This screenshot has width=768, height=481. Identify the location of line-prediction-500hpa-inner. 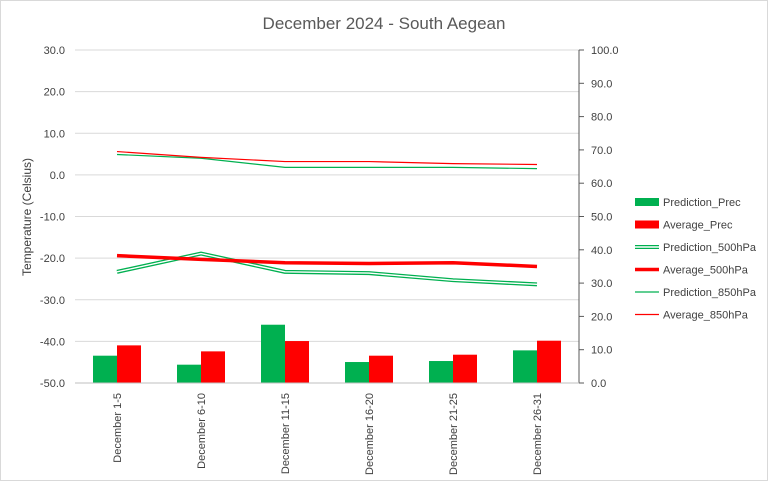
(327, 269).